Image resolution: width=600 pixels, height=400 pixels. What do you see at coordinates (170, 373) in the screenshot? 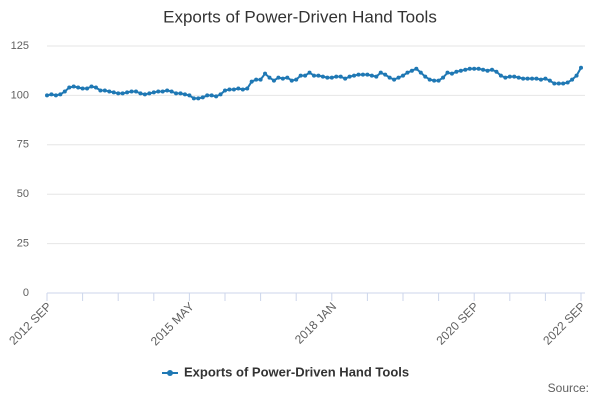
I see `legend-marker` at bounding box center [170, 373].